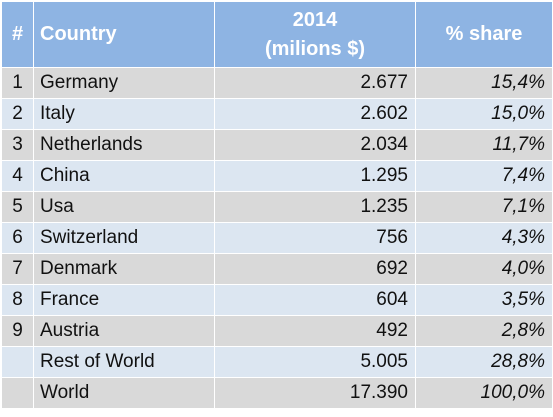 This screenshot has width=553, height=417. What do you see at coordinates (17, 34) in the screenshot?
I see `header-index: #` at bounding box center [17, 34].